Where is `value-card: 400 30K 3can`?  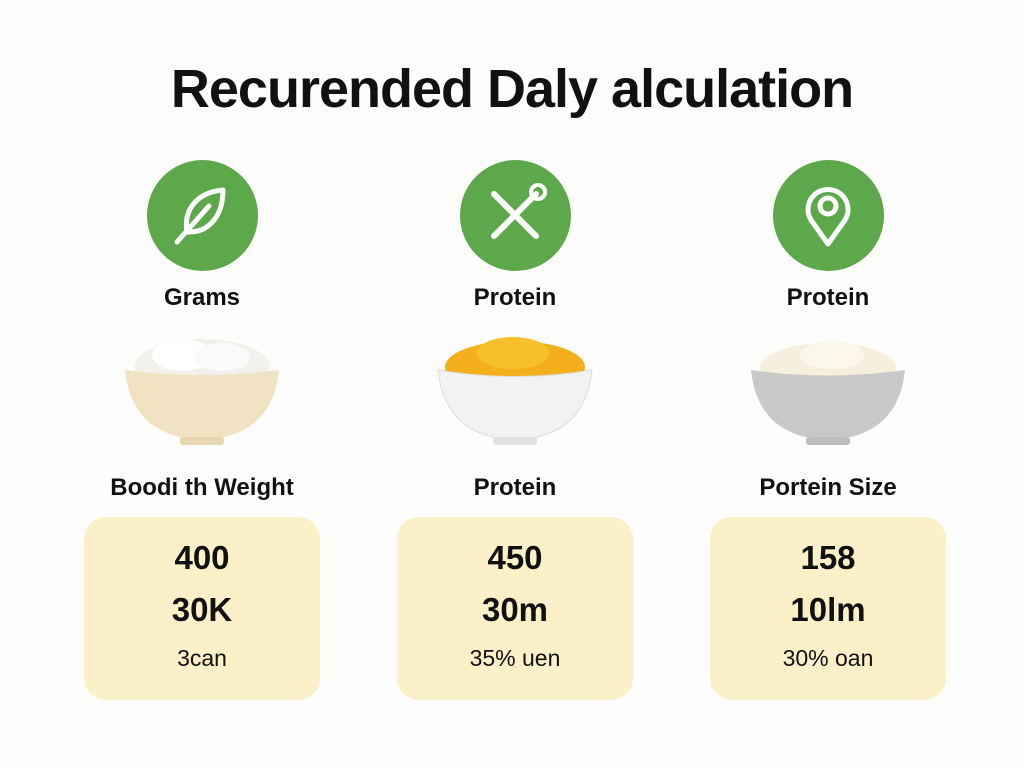
value-card: 400 30K 3can is located at coordinates (202, 608).